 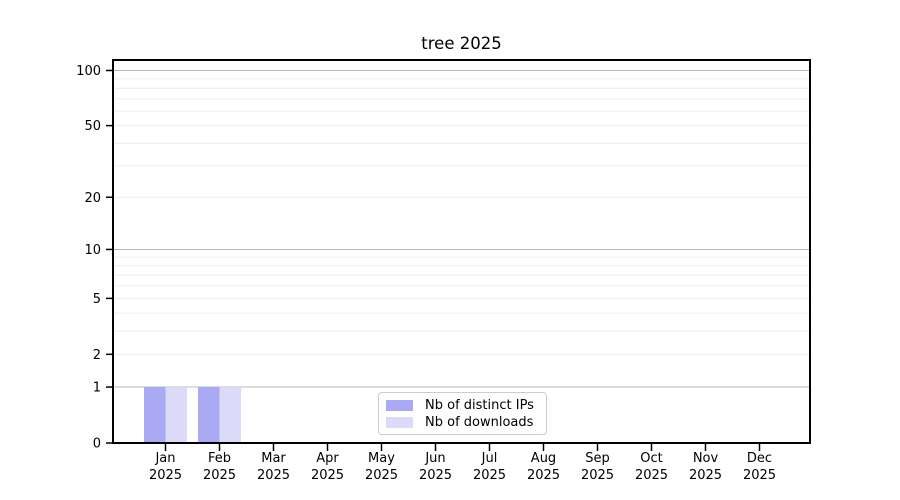 I want to click on svg-text: Oct, so click(x=651, y=458).